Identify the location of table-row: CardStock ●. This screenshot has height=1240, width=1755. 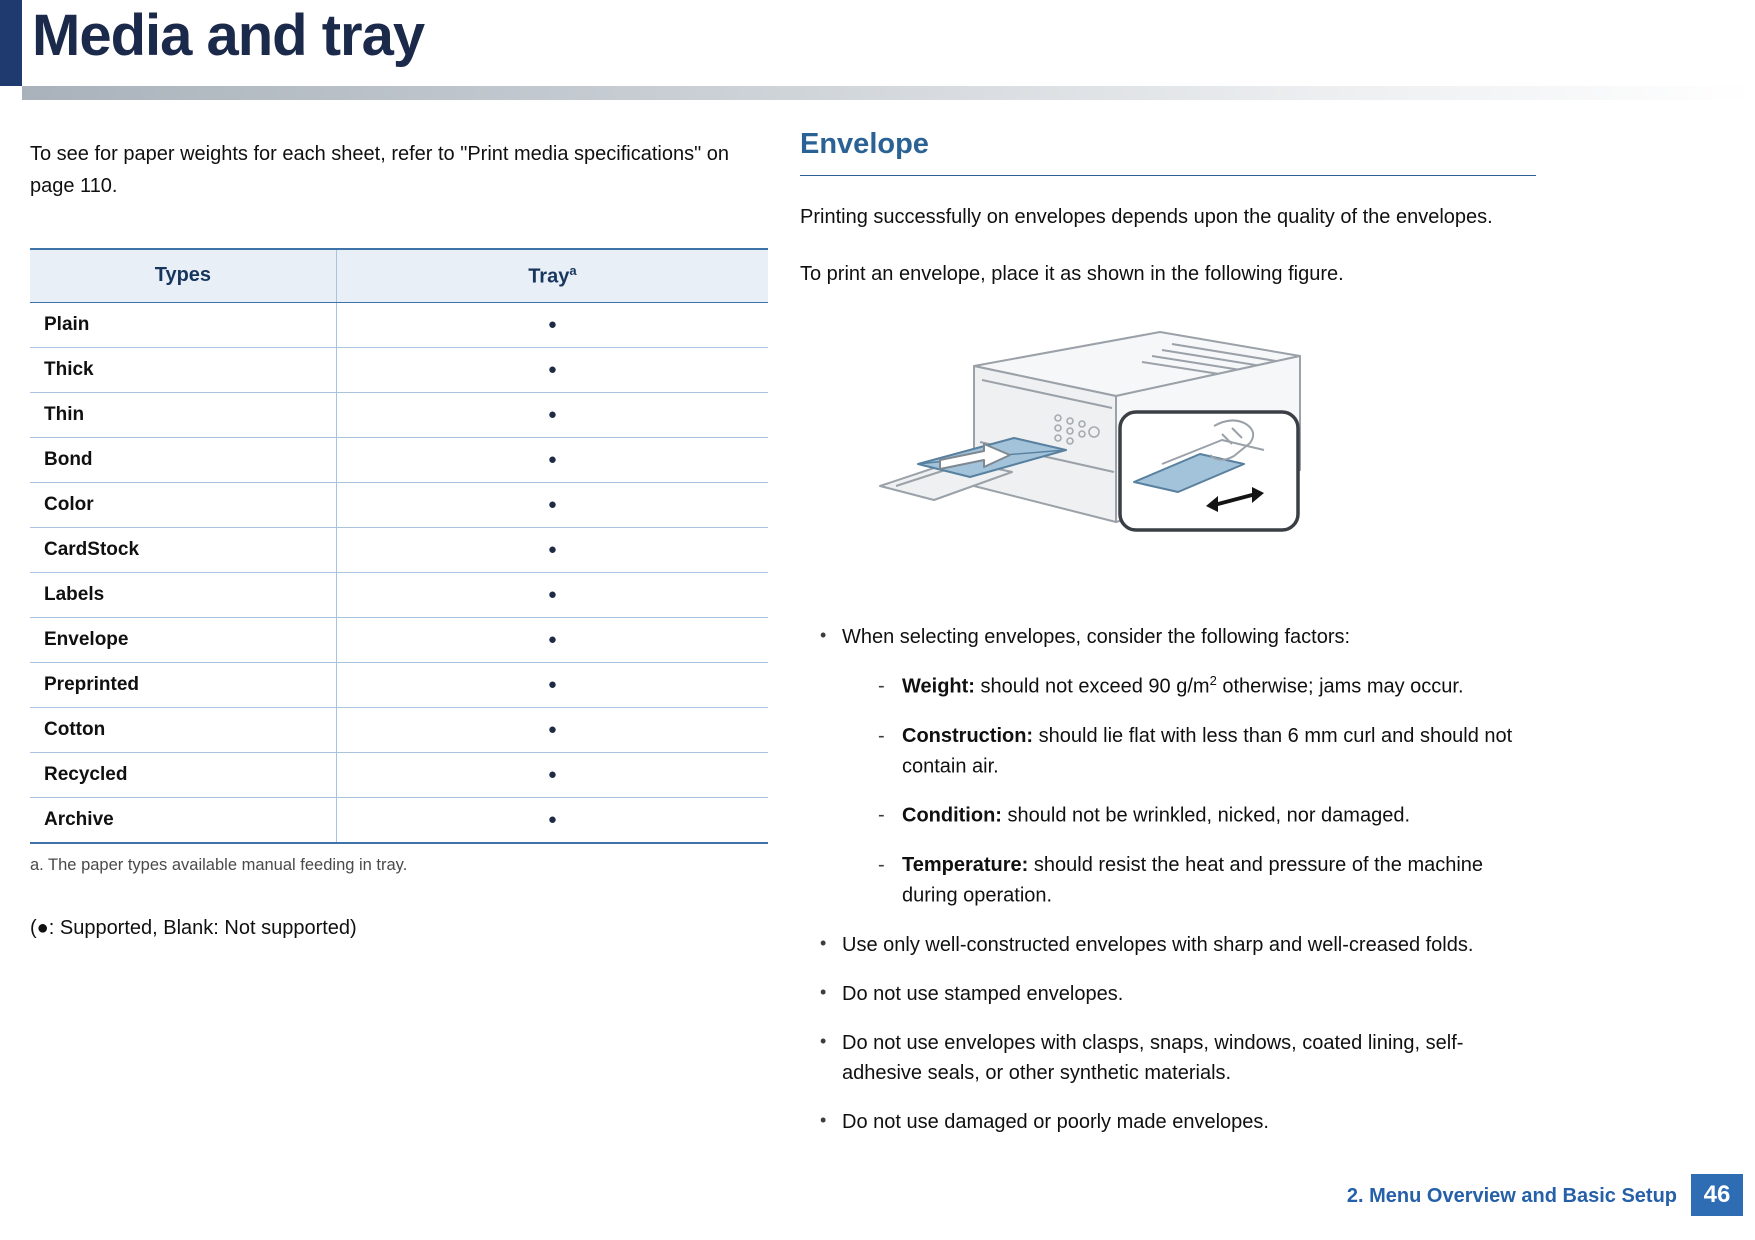
(399, 550).